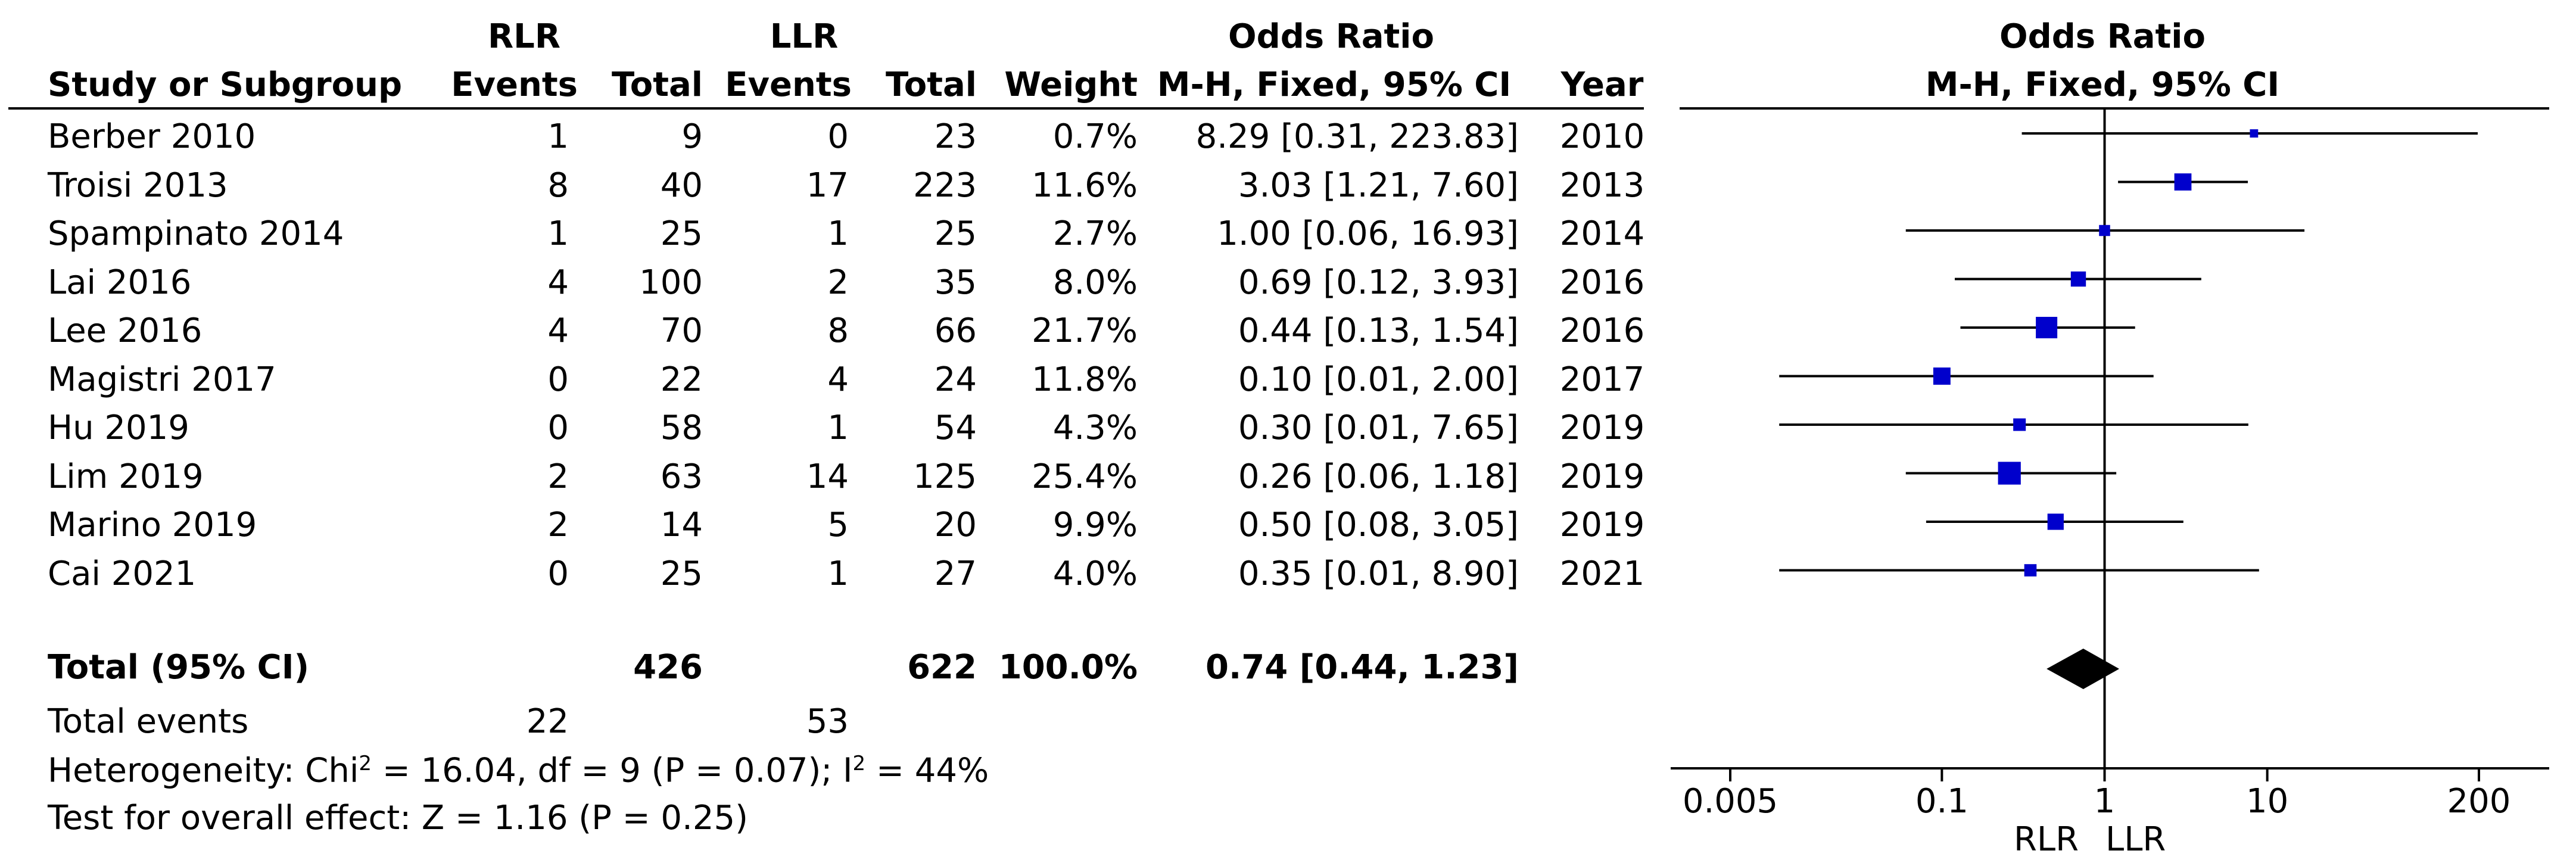 Image resolution: width=2576 pixels, height=866 pixels. Describe the element at coordinates (681, 330) in the screenshot. I see `total1-cell: 70` at that location.